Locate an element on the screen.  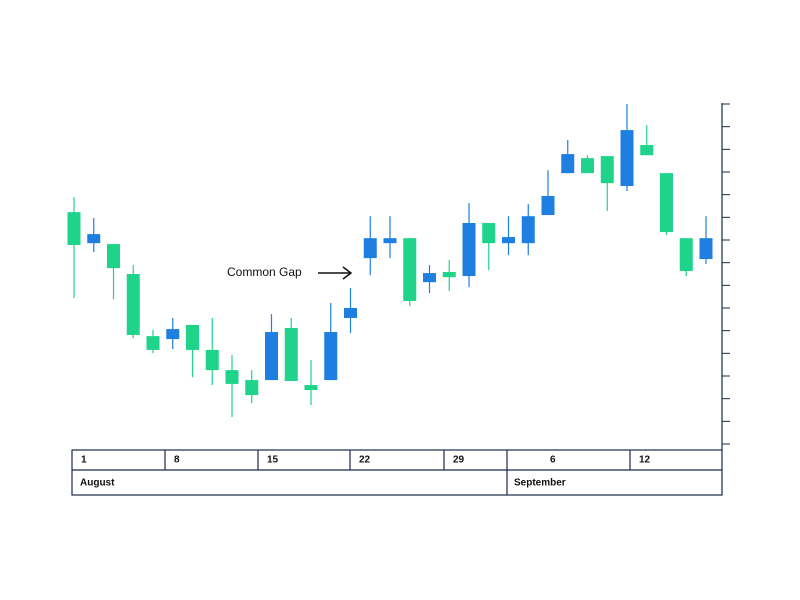
month-label: August is located at coordinates (97, 483).